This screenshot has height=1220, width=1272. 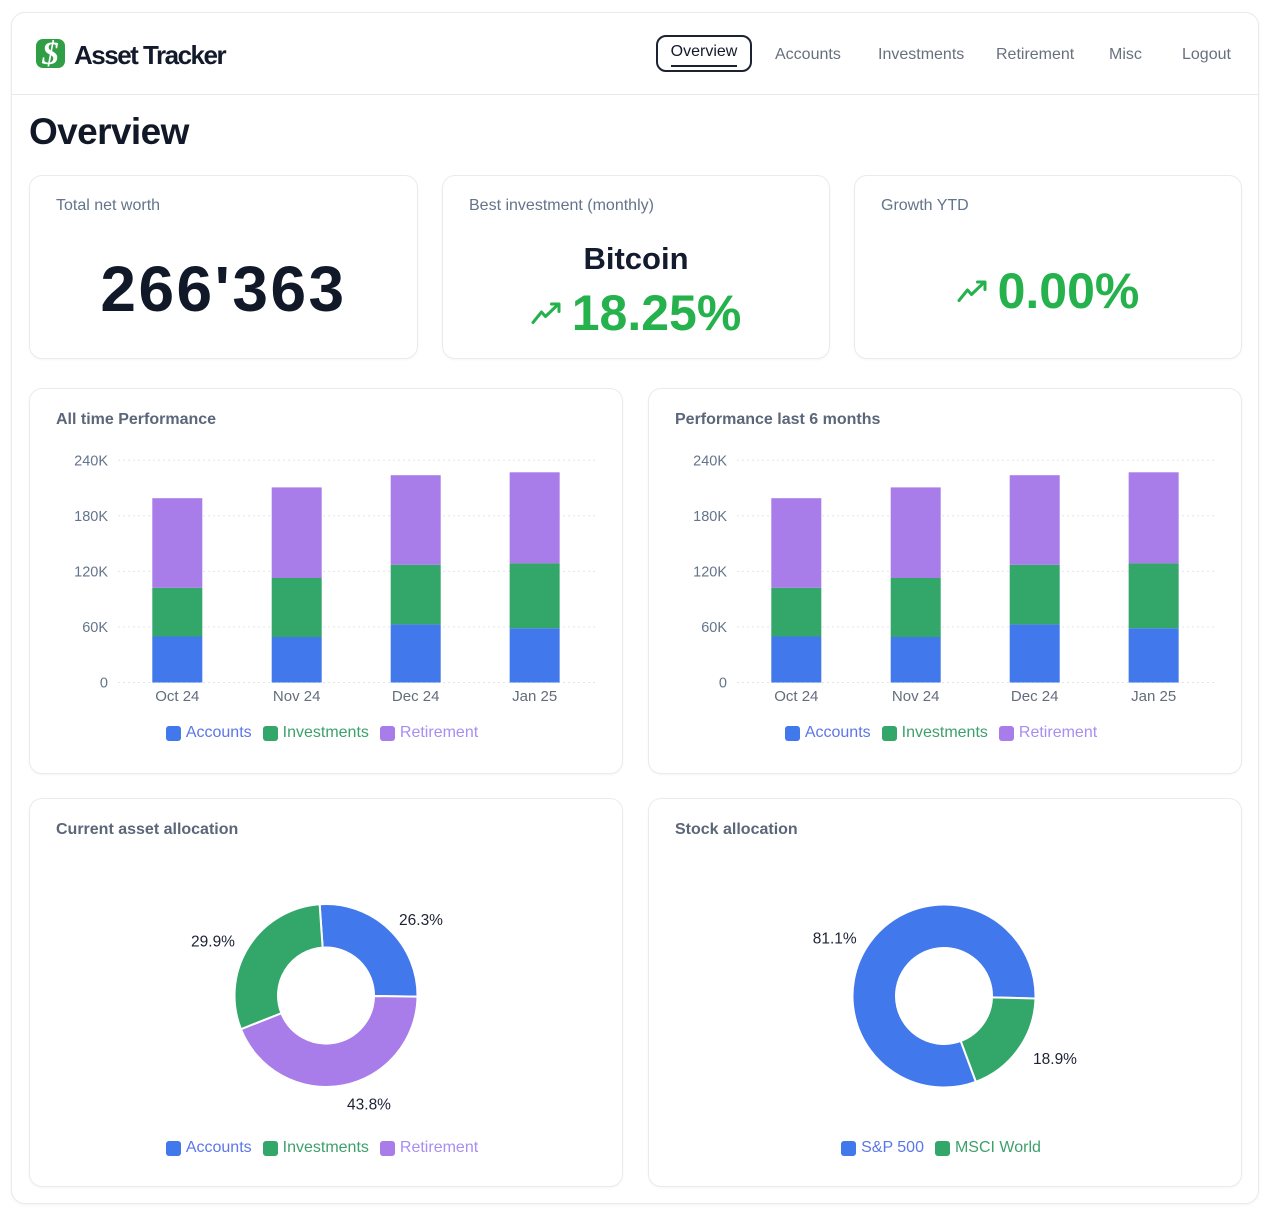 What do you see at coordinates (213, 942) in the screenshot?
I see `svg-text: 29.9%` at bounding box center [213, 942].